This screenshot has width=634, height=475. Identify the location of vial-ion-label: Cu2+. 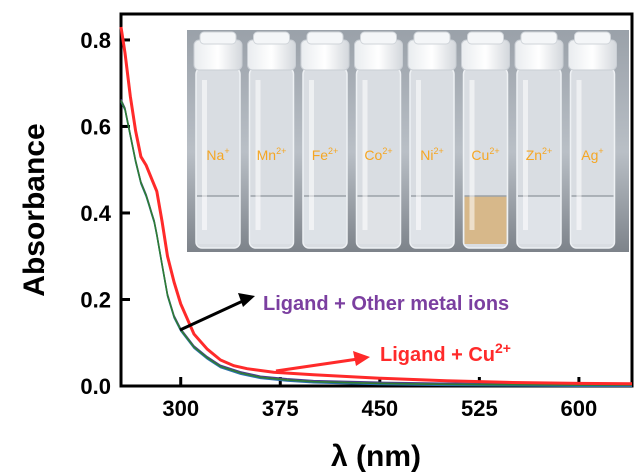
(485, 154).